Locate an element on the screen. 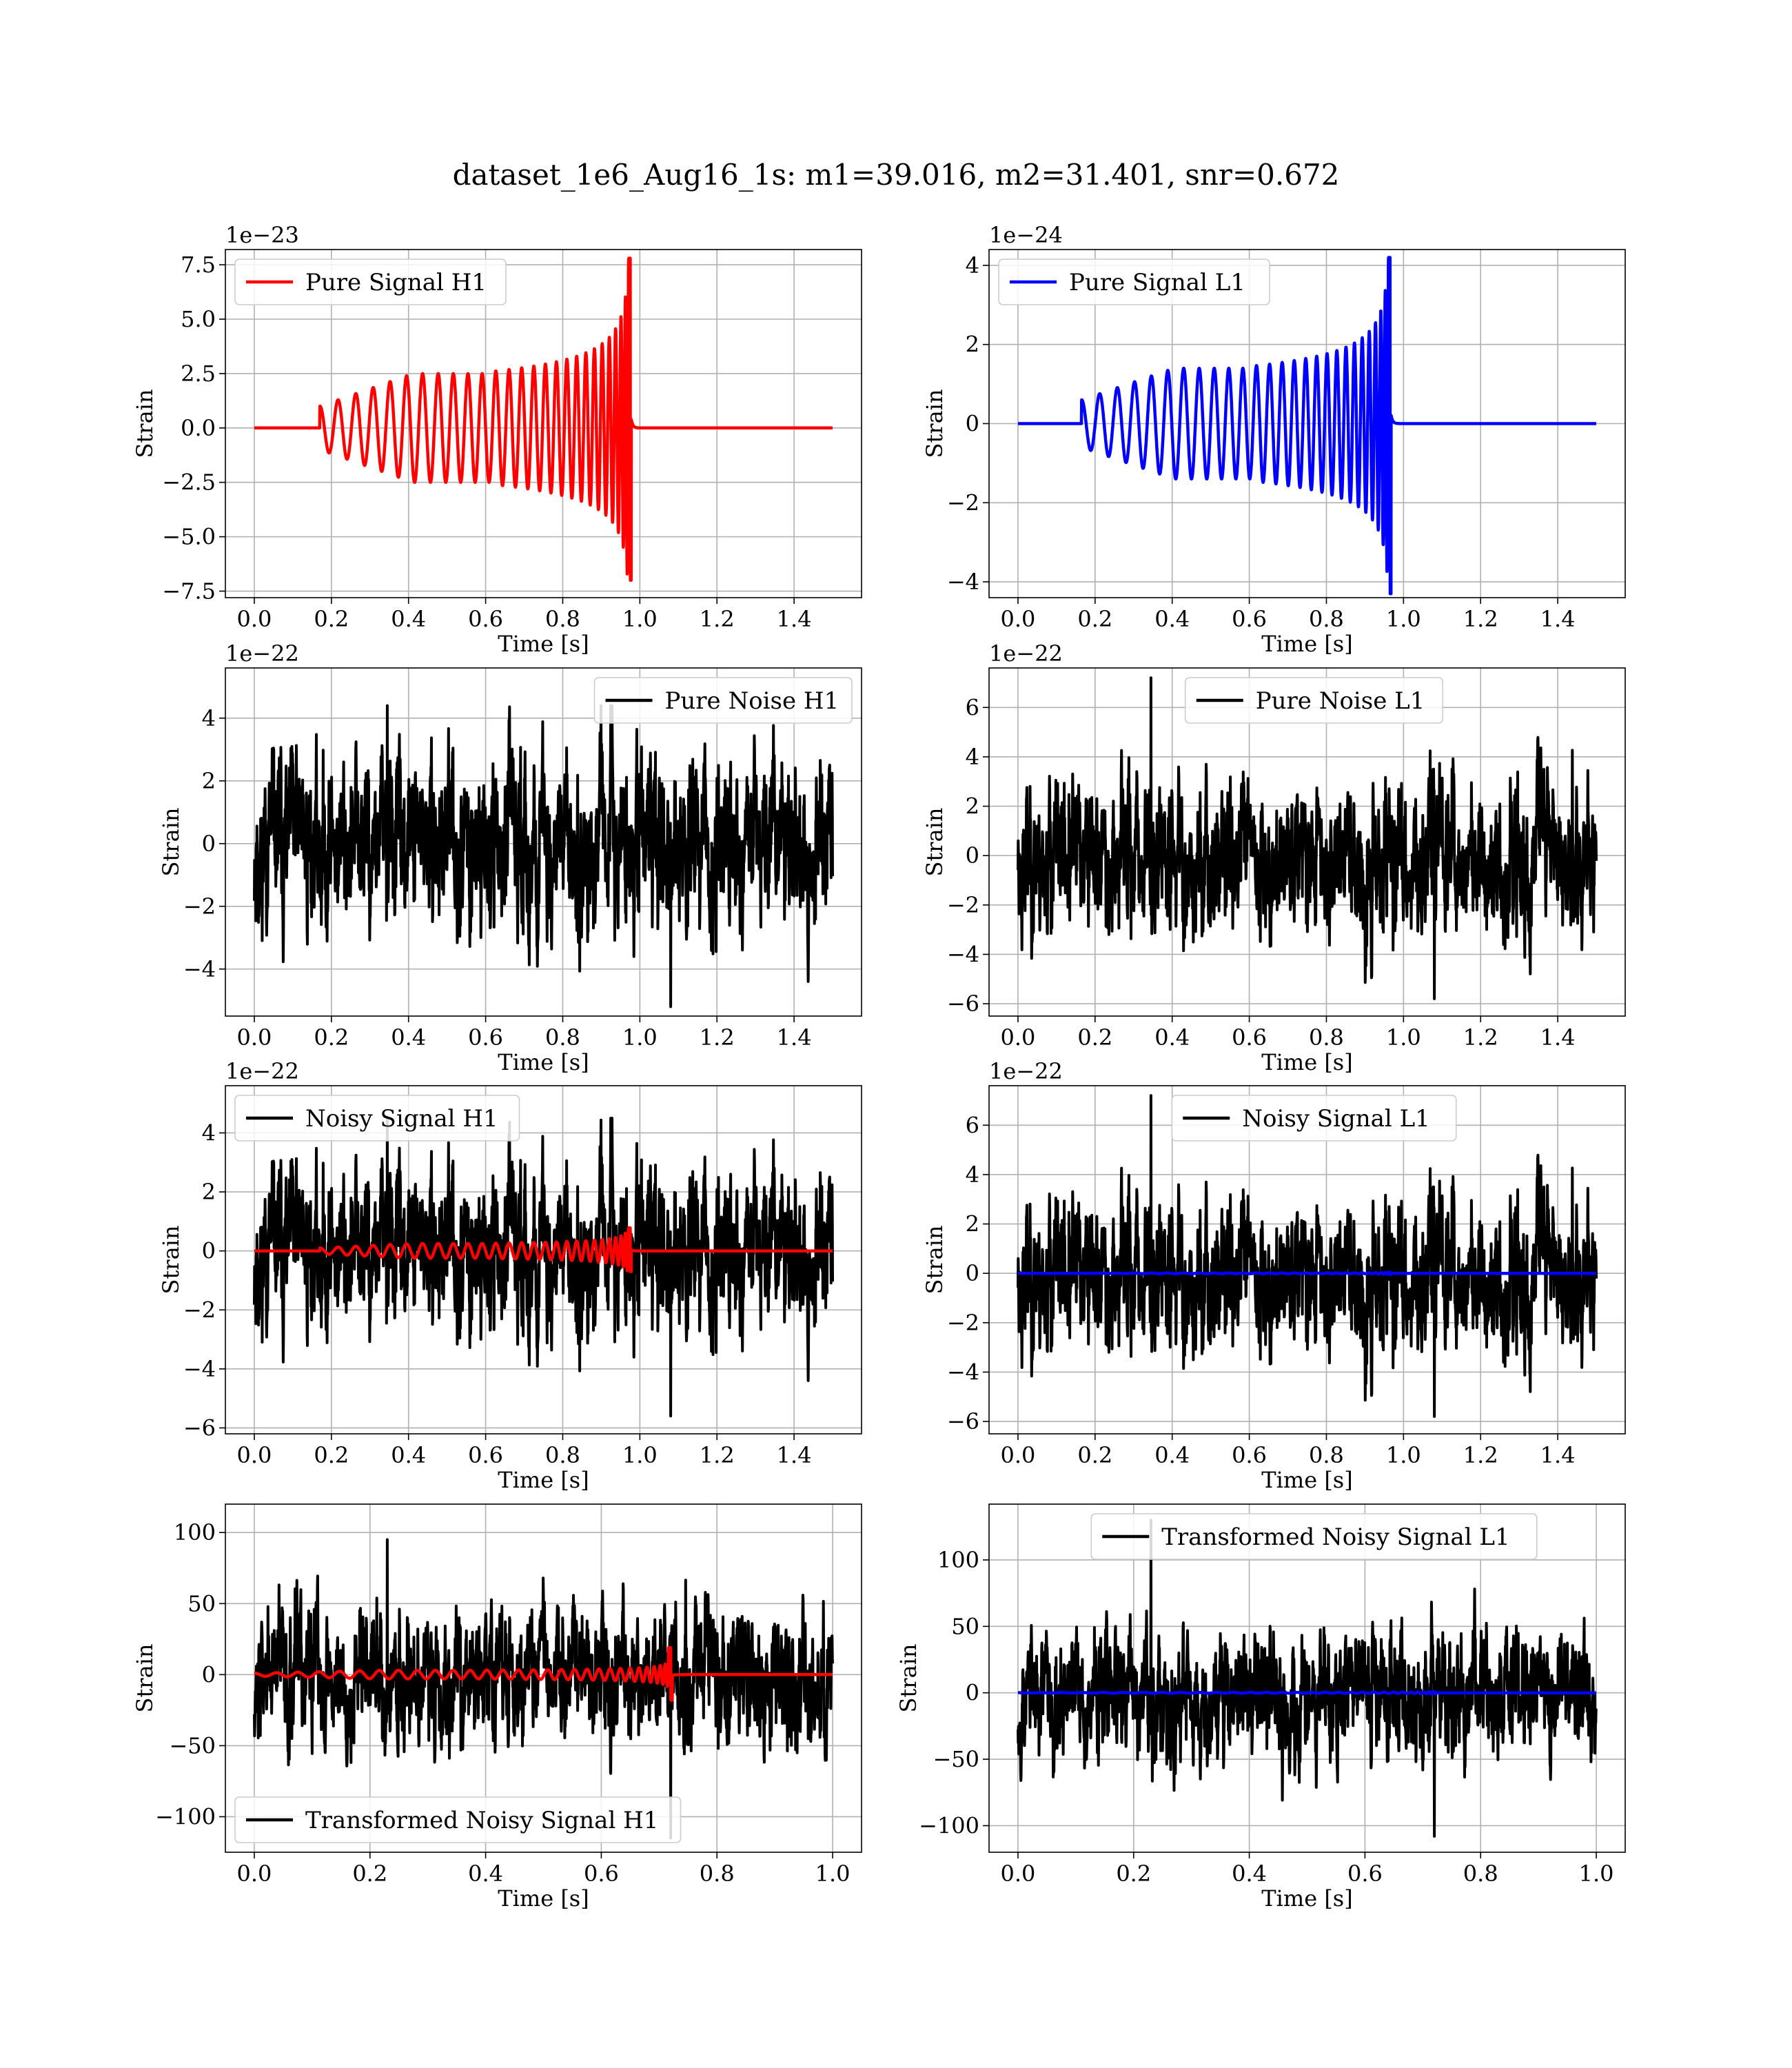 The width and height of the screenshot is (1792, 2068). y-offset-label: 1e−24 is located at coordinates (1026, 235).